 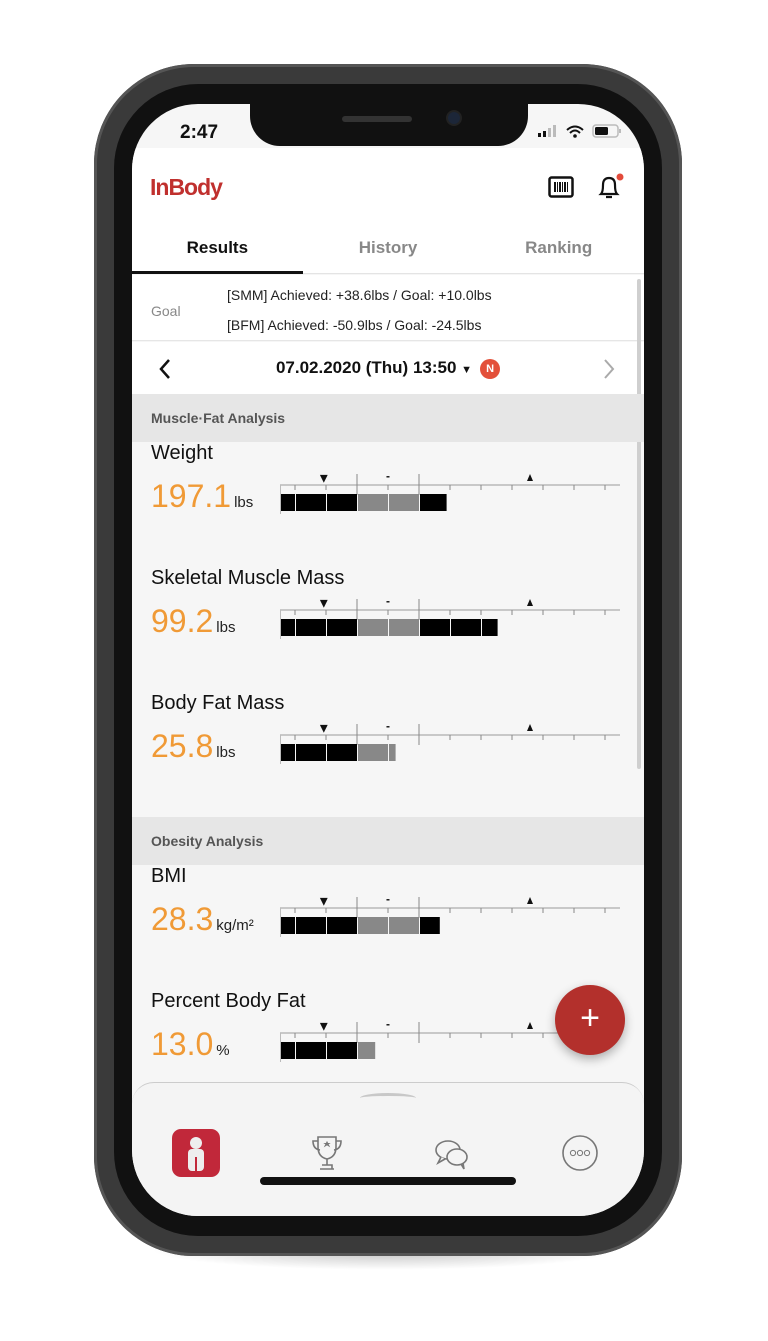 I want to click on metric-row: Weight 197.1 lbs -, so click(x=388, y=504).